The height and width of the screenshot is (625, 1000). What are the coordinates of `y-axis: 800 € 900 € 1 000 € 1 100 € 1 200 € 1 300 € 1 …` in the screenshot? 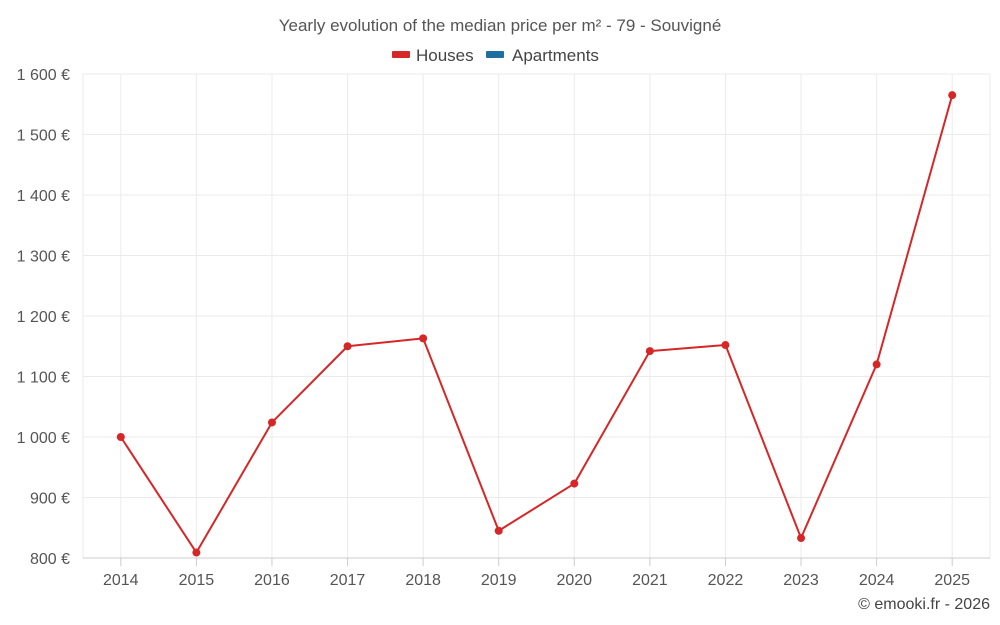 It's located at (43, 317).